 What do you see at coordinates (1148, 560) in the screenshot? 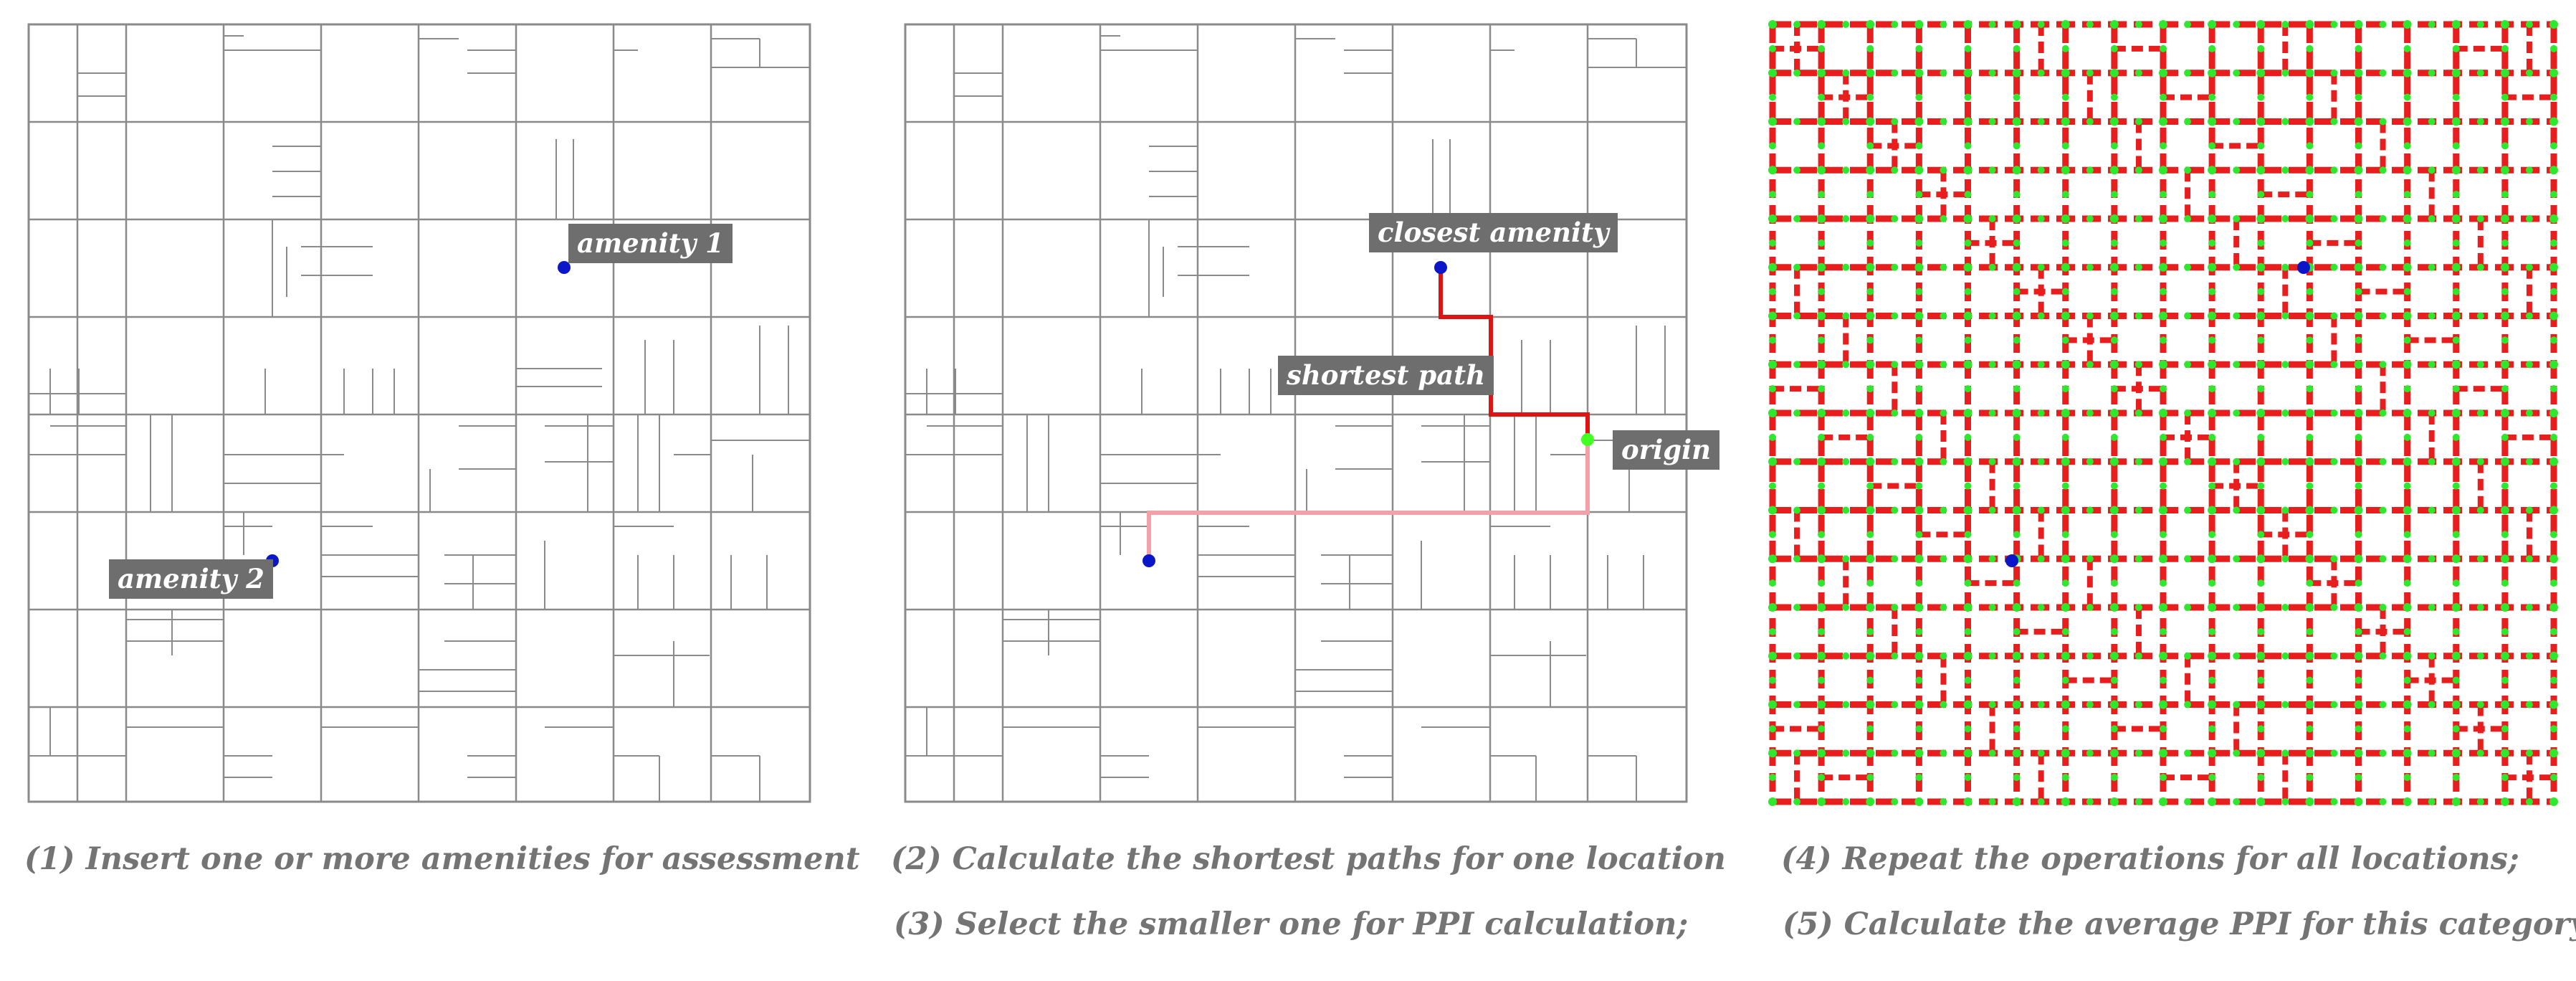
I see `farther-amenity-dot` at bounding box center [1148, 560].